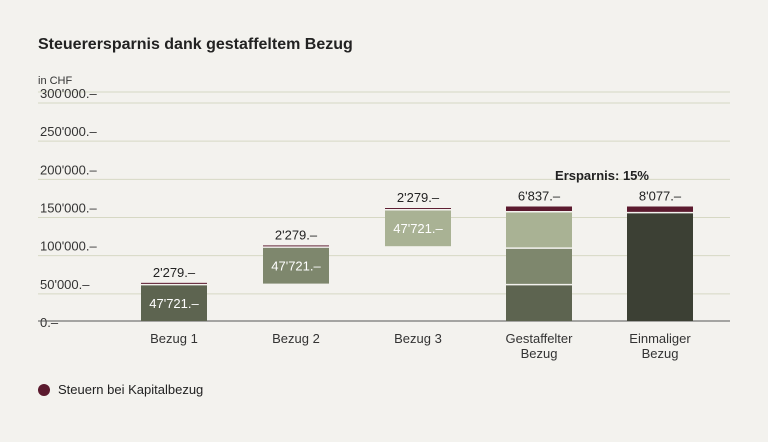 The height and width of the screenshot is (442, 768). What do you see at coordinates (540, 338) in the screenshot?
I see `x-tick-label: Gestaffelter` at bounding box center [540, 338].